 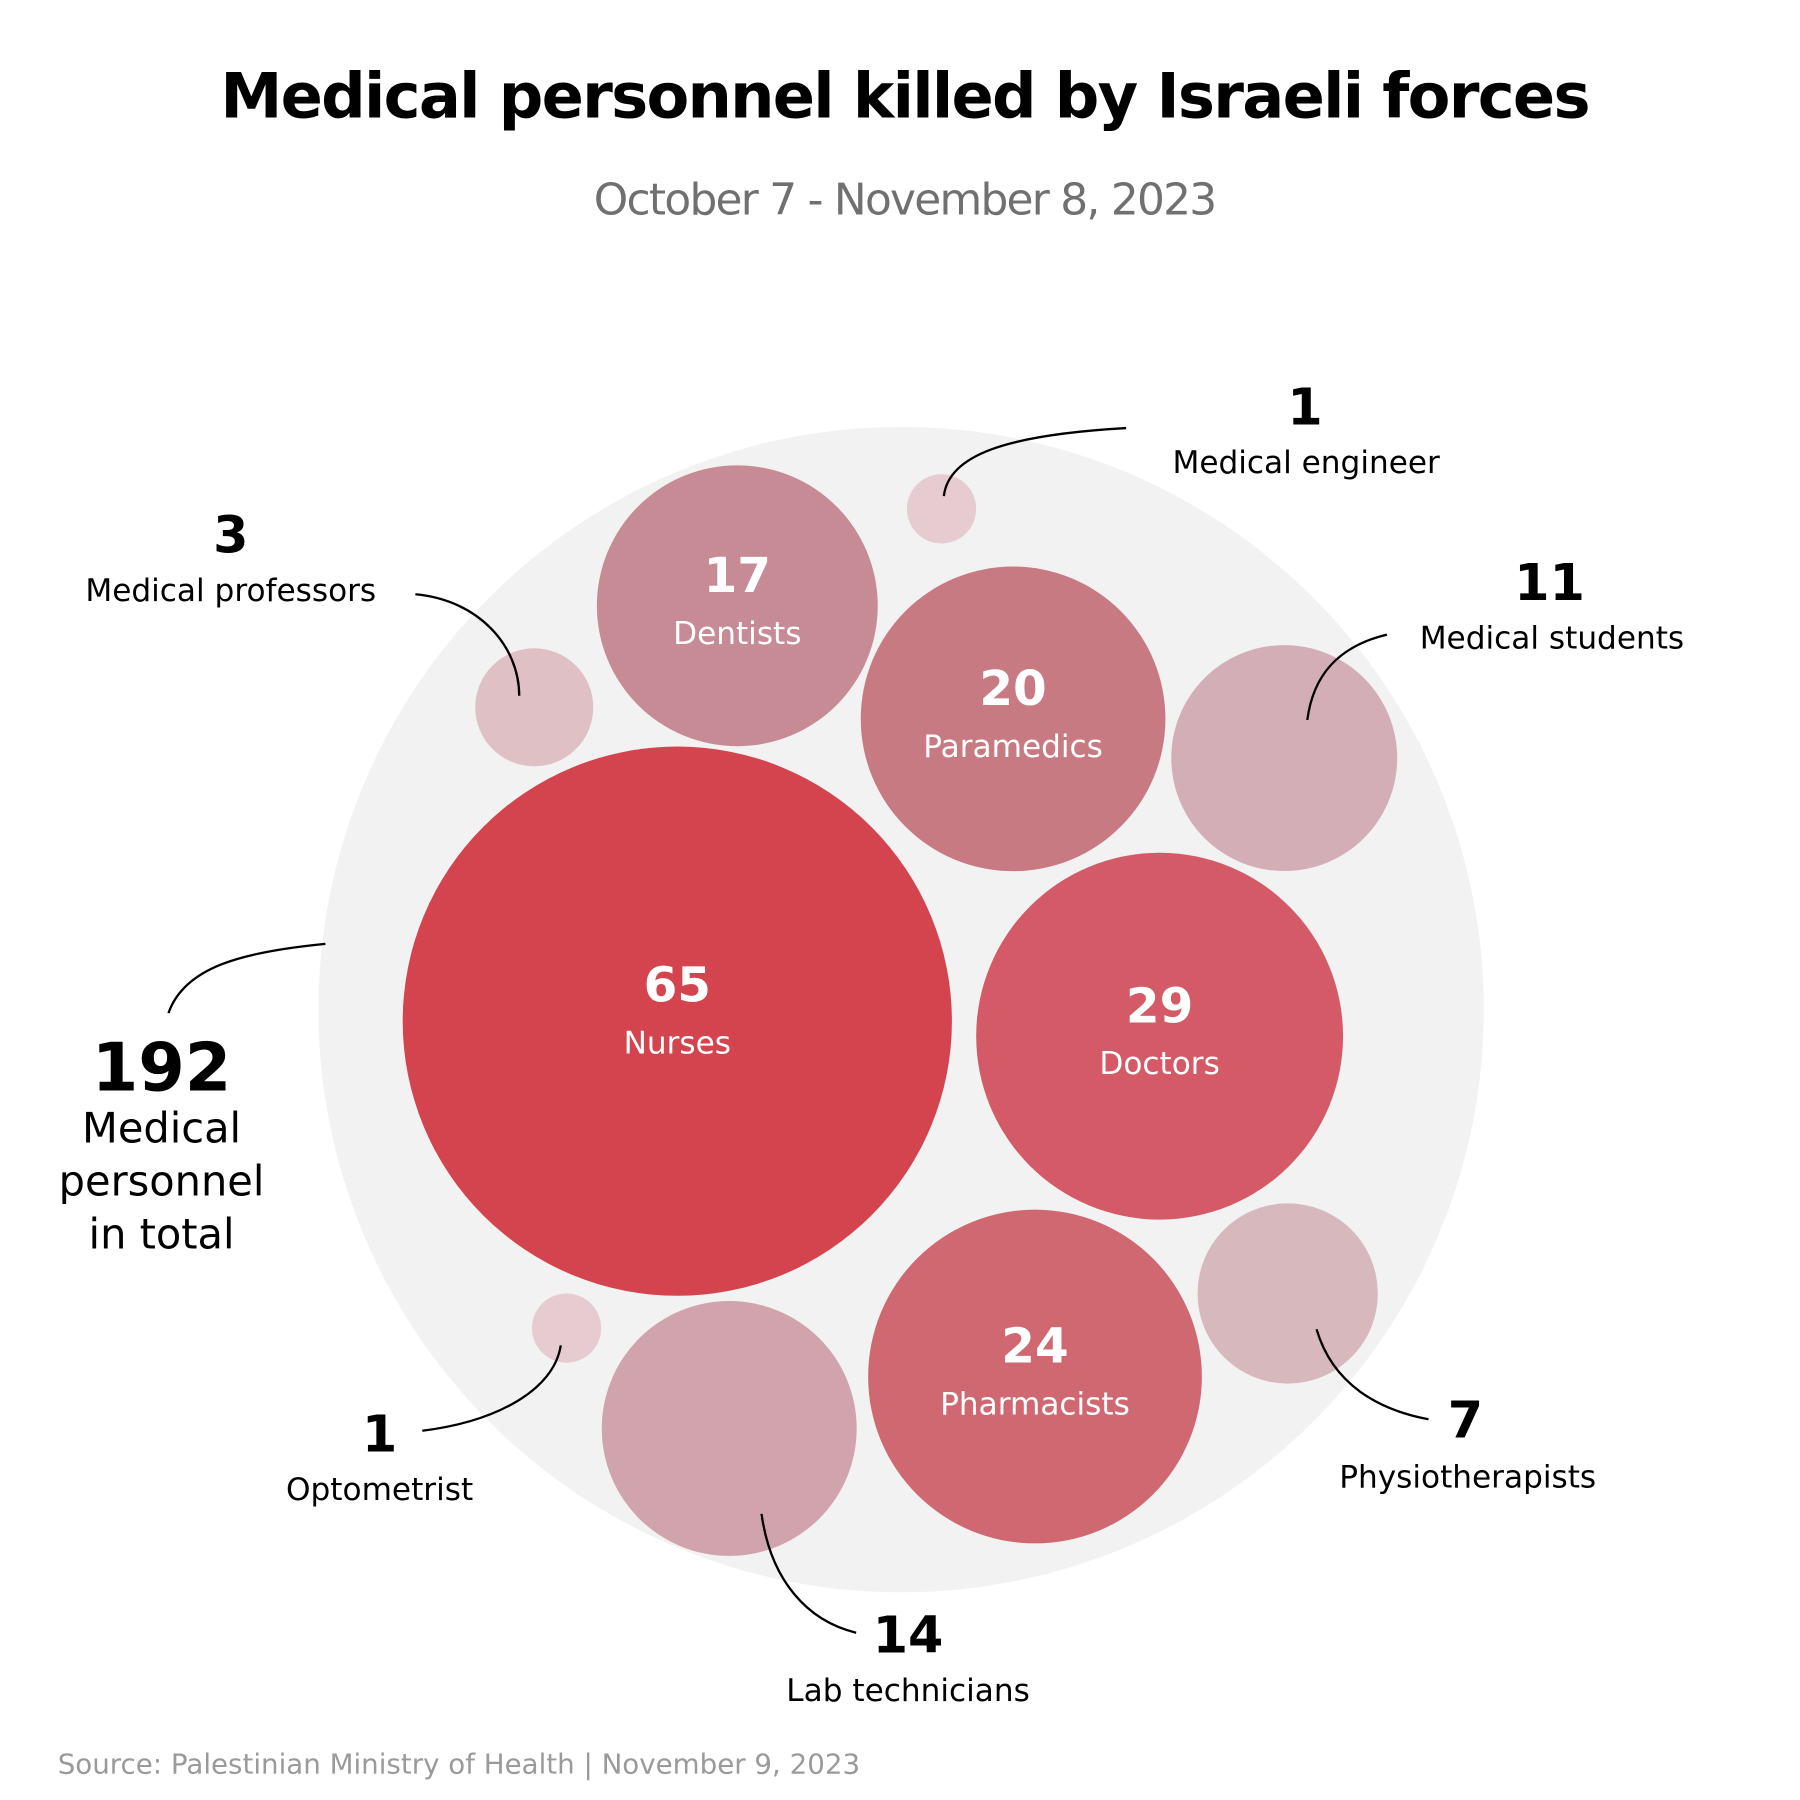 What do you see at coordinates (737, 634) in the screenshot?
I see `bubble-label: Dentists` at bounding box center [737, 634].